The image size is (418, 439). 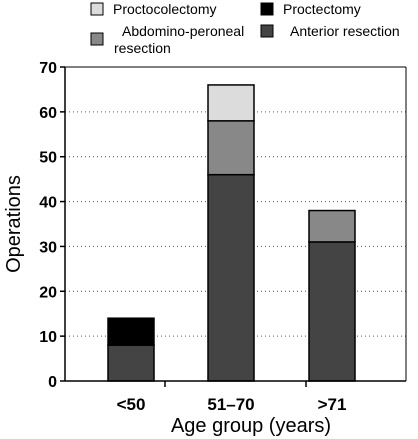 What do you see at coordinates (179, 39) in the screenshot?
I see `legend-label: Abdomino-peroneal resection` at bounding box center [179, 39].